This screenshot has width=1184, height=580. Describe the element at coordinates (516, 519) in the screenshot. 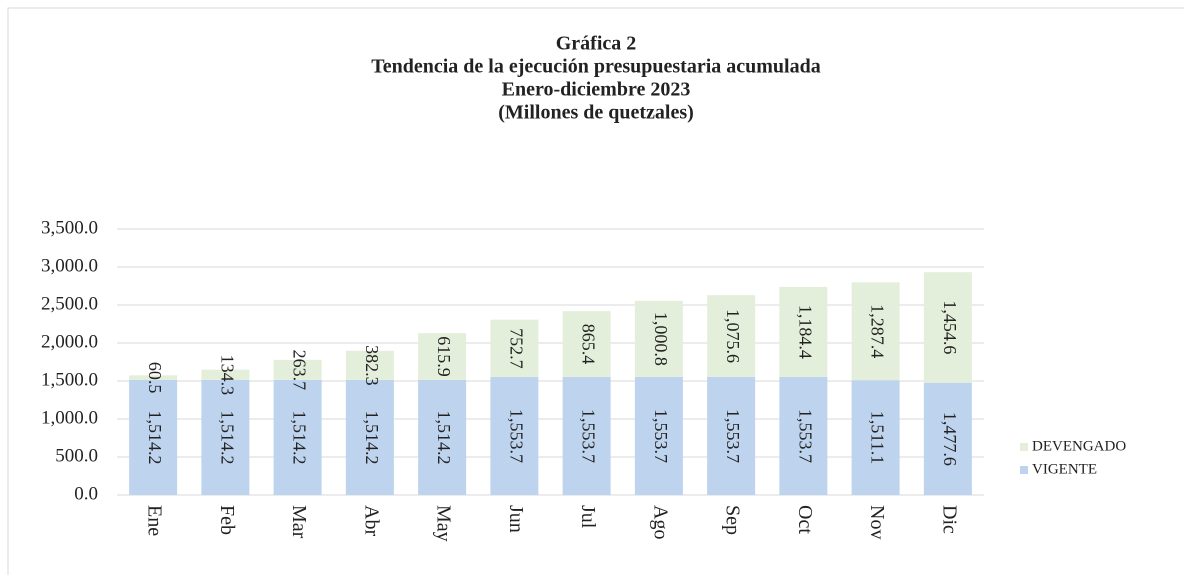

I see `x-tick-label: Jun` at that location.